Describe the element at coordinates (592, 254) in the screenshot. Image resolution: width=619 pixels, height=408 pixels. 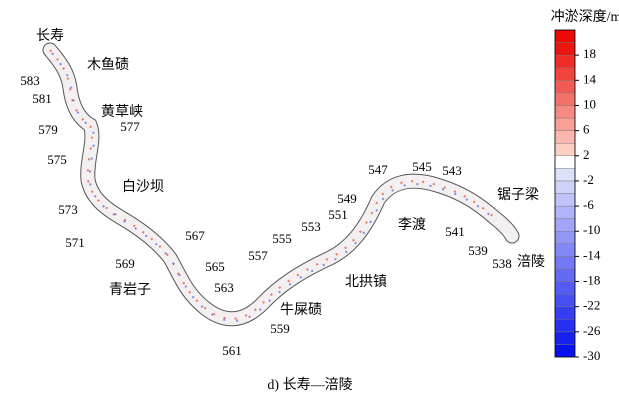
I see `colorbar-tick-label: -14` at that location.